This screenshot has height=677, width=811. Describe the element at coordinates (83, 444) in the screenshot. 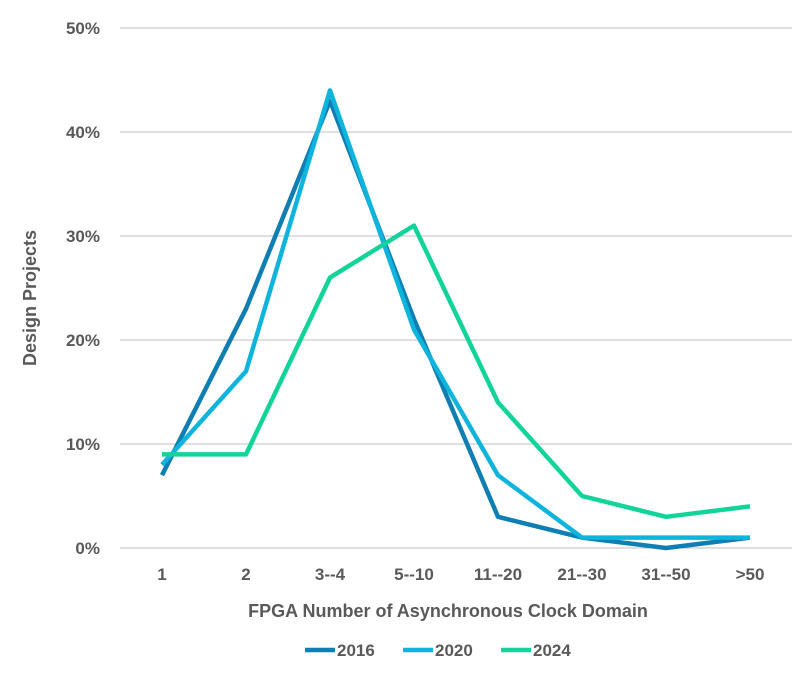

I see `y-tick-label: 10%` at that location.